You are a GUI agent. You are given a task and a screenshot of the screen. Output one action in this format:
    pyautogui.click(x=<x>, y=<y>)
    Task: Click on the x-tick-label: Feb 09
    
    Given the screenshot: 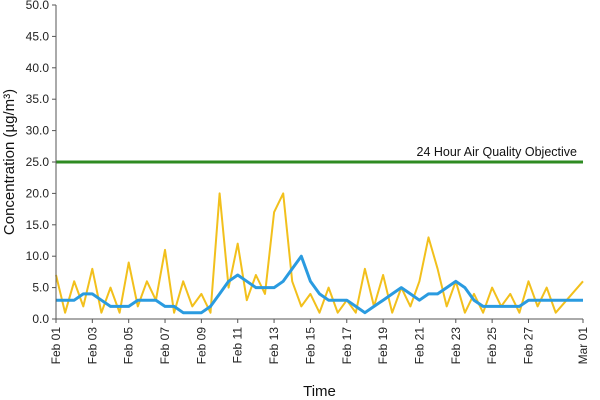 What is the action you would take?
    pyautogui.click(x=201, y=346)
    